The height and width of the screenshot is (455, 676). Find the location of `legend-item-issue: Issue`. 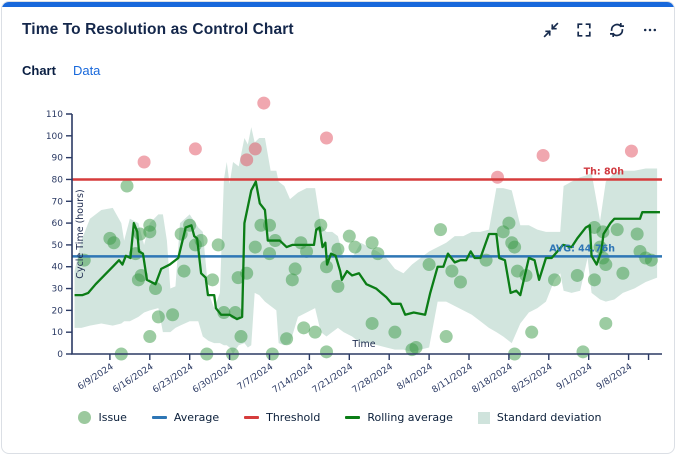

legend-item-issue: Issue is located at coordinates (102, 417).